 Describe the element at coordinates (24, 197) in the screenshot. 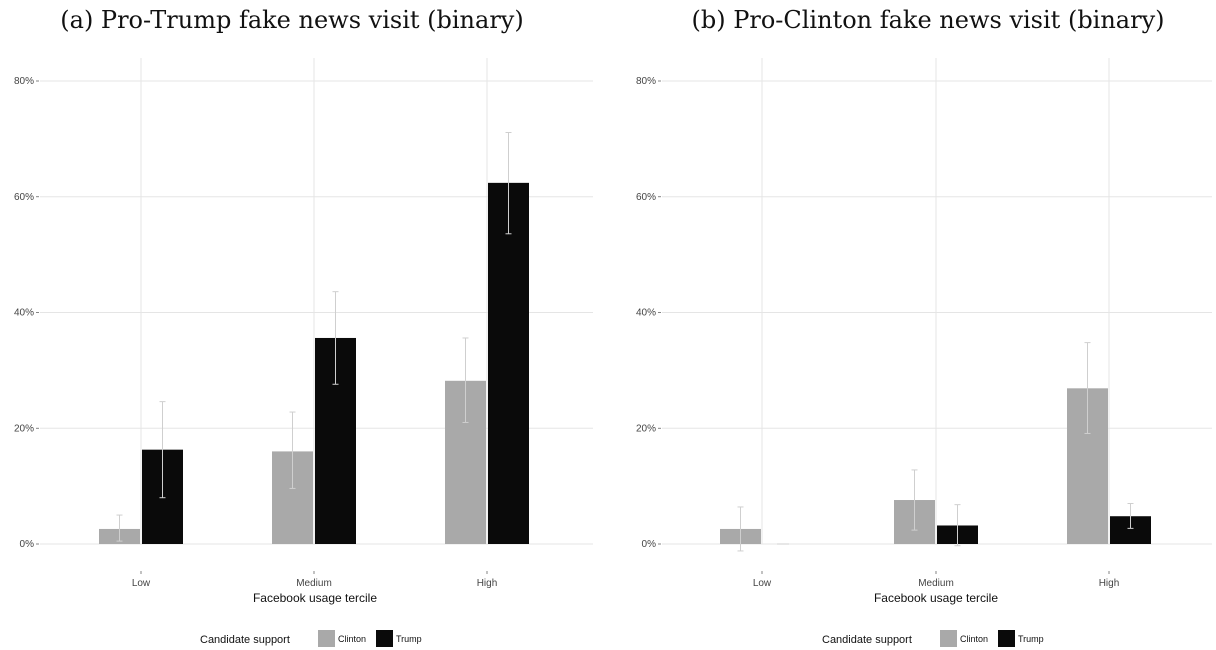

I see `panel-a-ytick-label: 60%` at that location.